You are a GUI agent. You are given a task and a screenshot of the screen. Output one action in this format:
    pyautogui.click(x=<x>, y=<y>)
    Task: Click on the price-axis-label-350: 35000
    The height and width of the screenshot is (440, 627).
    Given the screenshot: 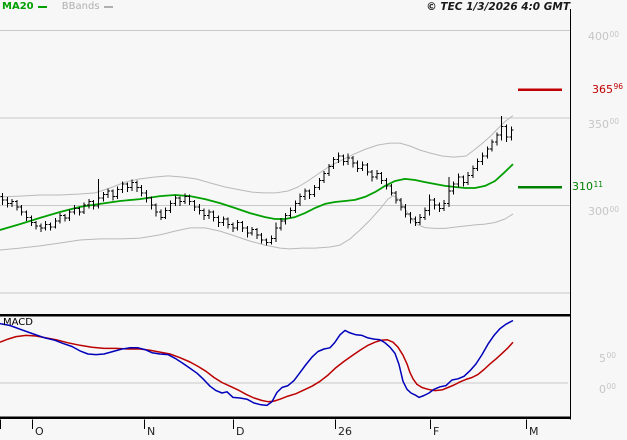 What is the action you would take?
    pyautogui.click(x=604, y=124)
    